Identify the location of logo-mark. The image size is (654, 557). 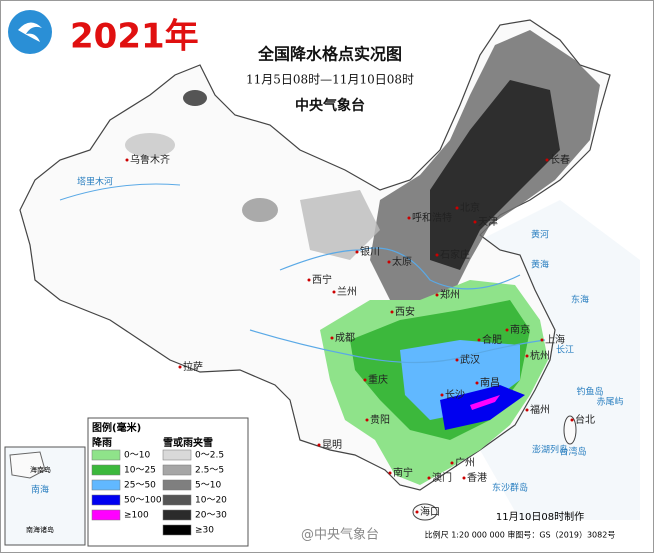
(30, 32).